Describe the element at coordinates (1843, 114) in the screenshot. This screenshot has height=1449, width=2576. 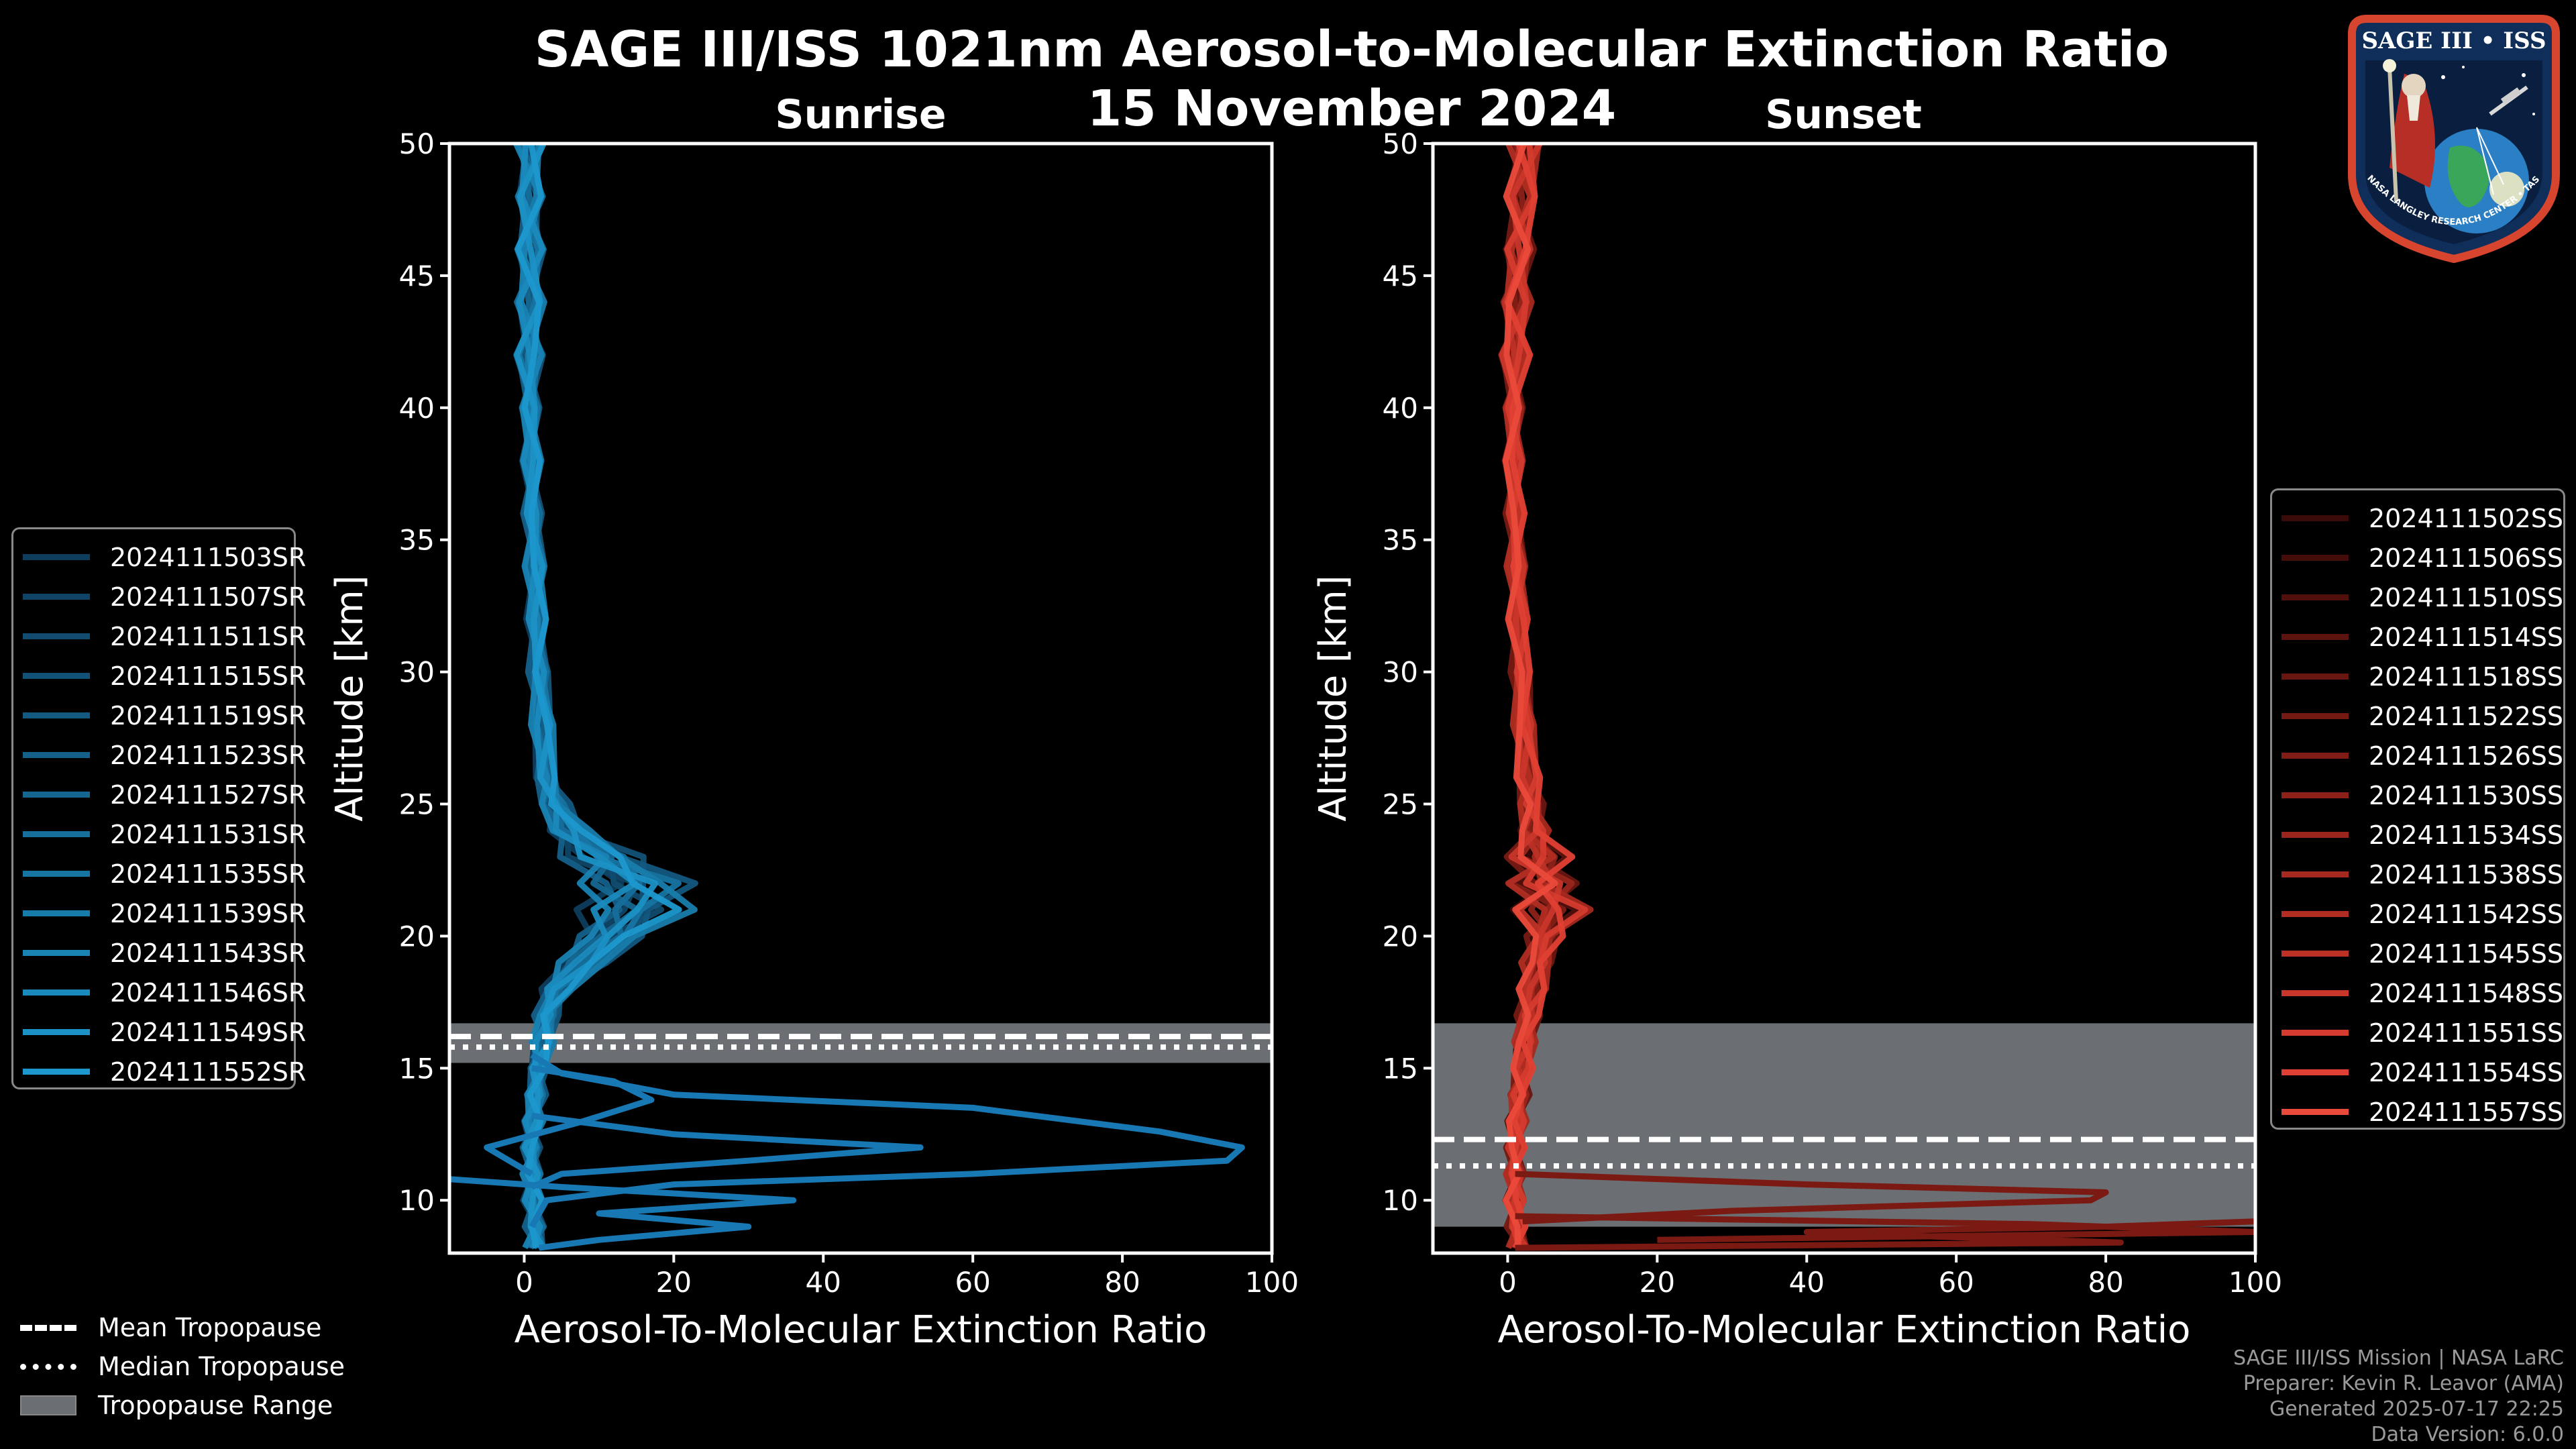
I see `sunset-panel-title: Sunset` at that location.